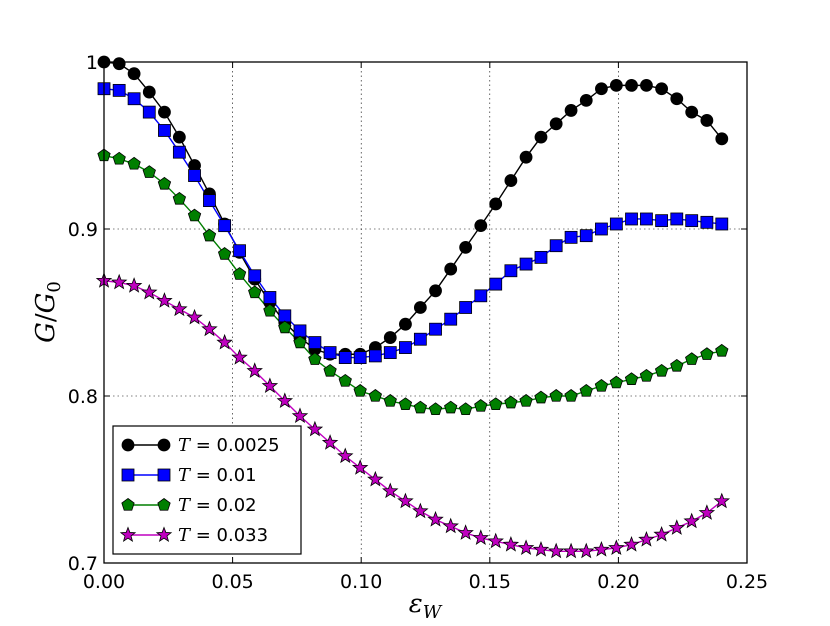 Image resolution: width=830 pixels, height=626 pixels. I want to click on legend-label: T = 0.033, so click(223, 535).